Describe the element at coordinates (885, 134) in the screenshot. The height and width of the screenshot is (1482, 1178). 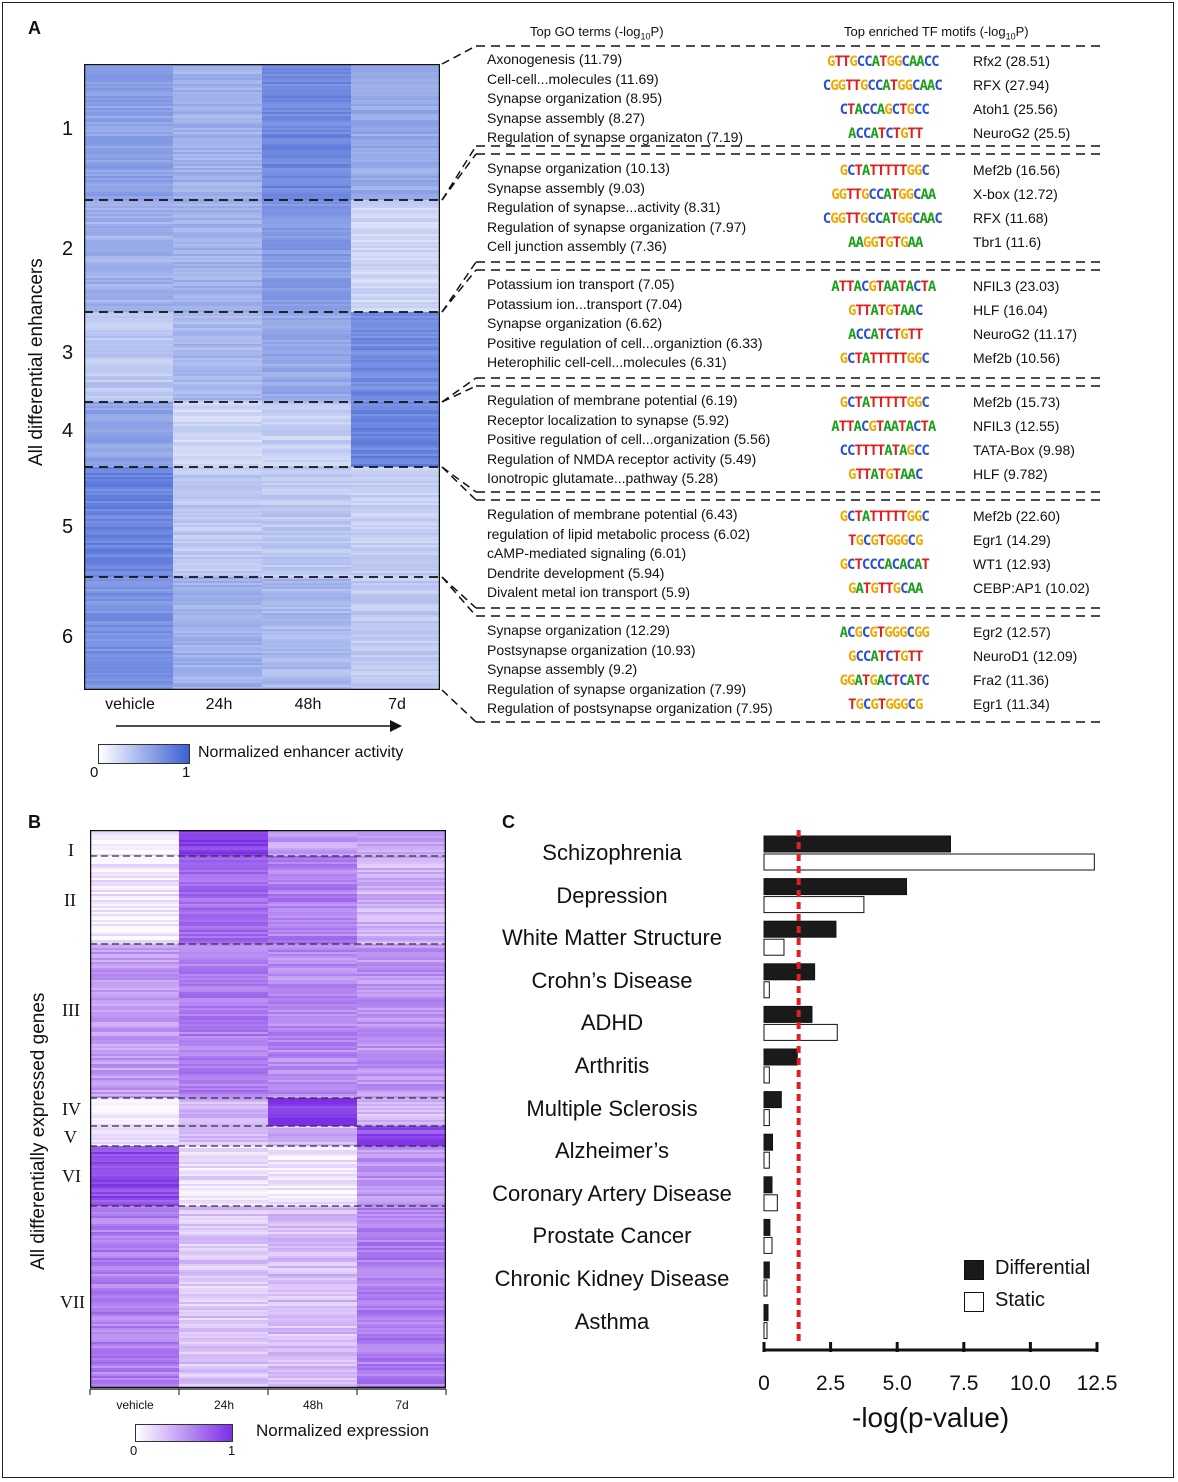
I see `motif-logo: ACCATCTGTT` at that location.